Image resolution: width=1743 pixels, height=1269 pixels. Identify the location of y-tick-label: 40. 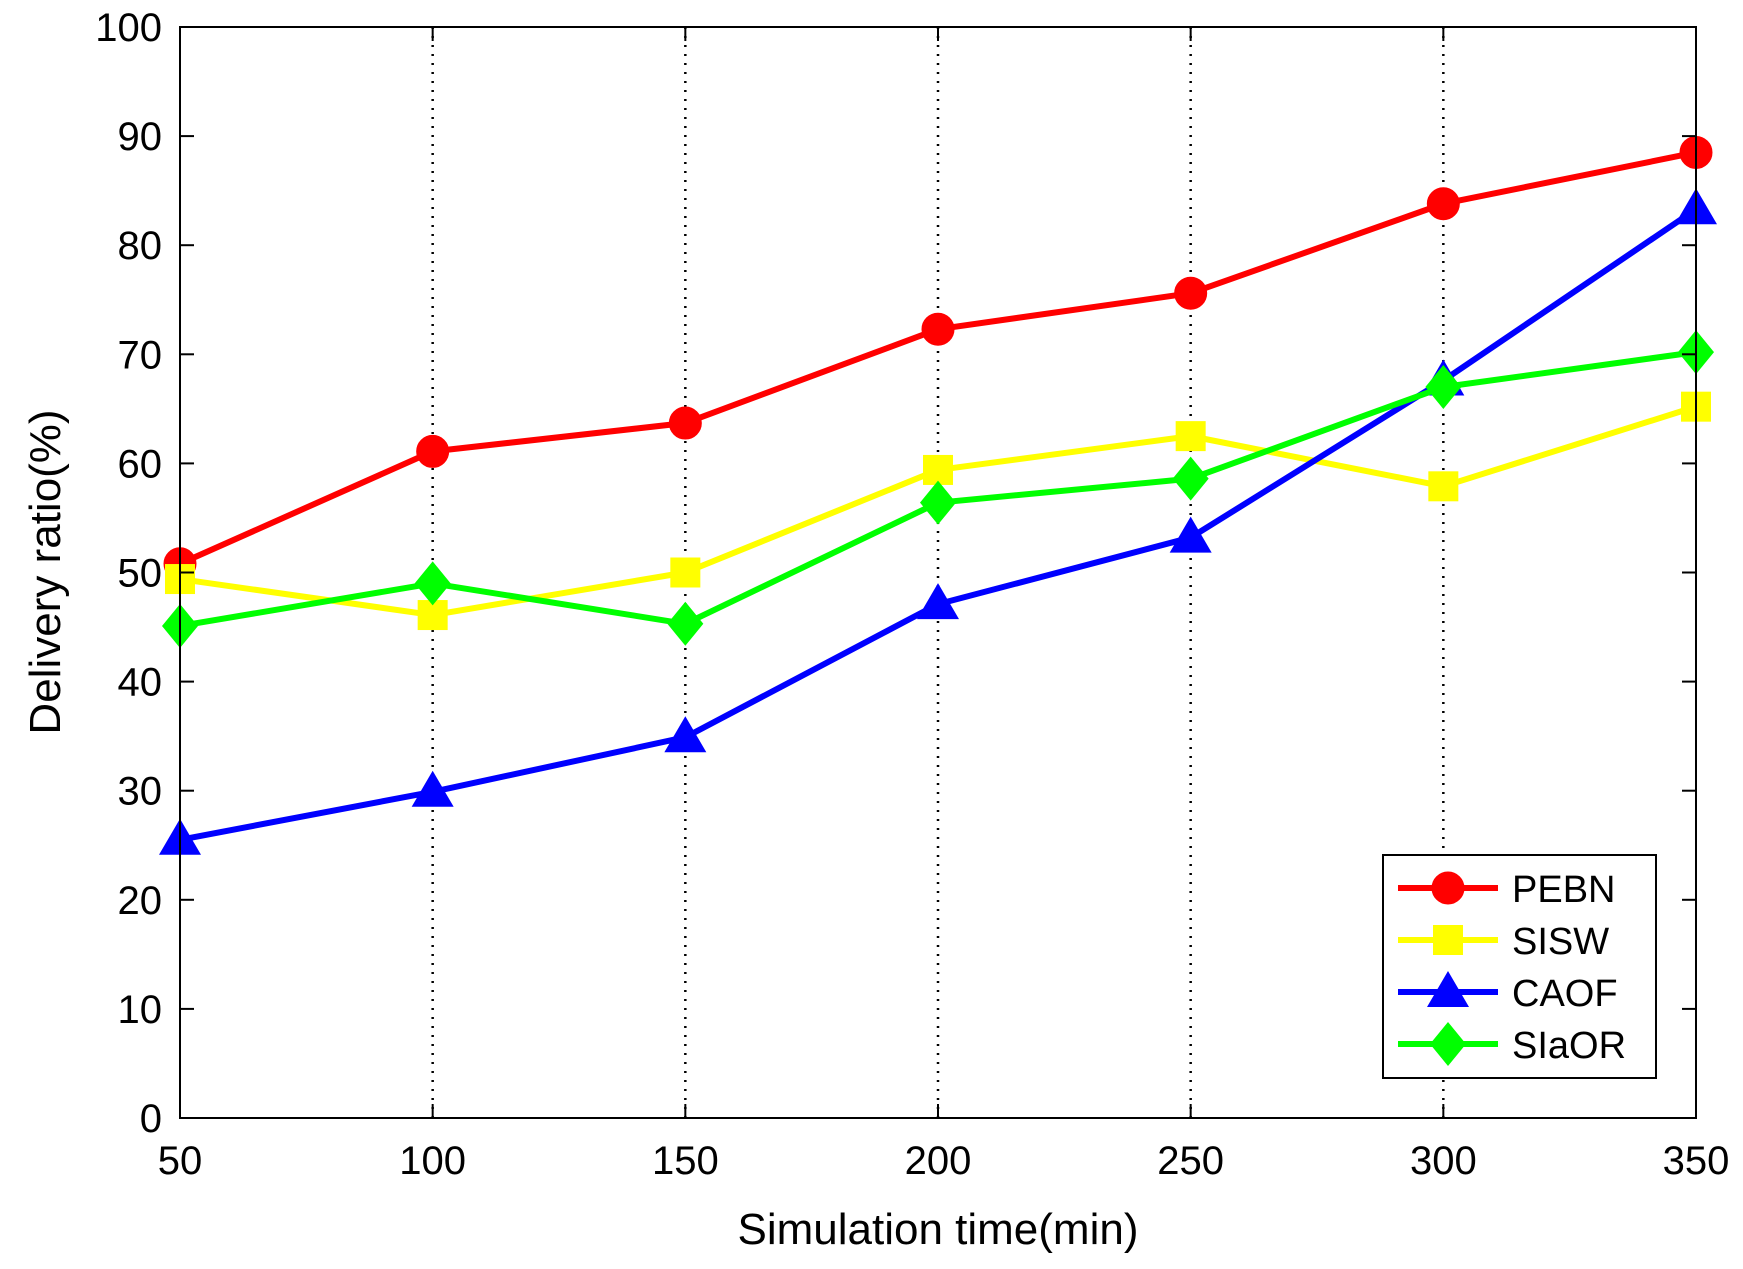
(140, 683).